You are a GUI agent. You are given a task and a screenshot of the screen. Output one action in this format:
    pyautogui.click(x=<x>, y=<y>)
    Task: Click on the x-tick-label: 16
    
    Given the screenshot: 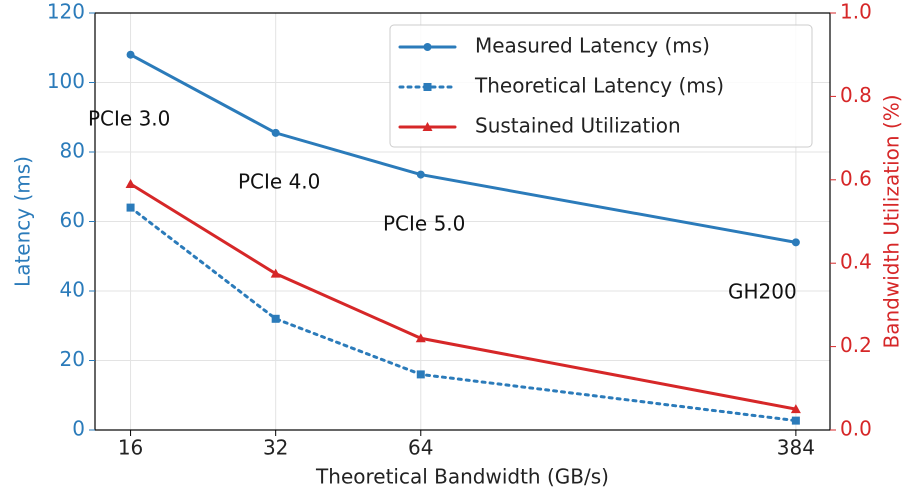 What is the action you would take?
    pyautogui.click(x=130, y=448)
    